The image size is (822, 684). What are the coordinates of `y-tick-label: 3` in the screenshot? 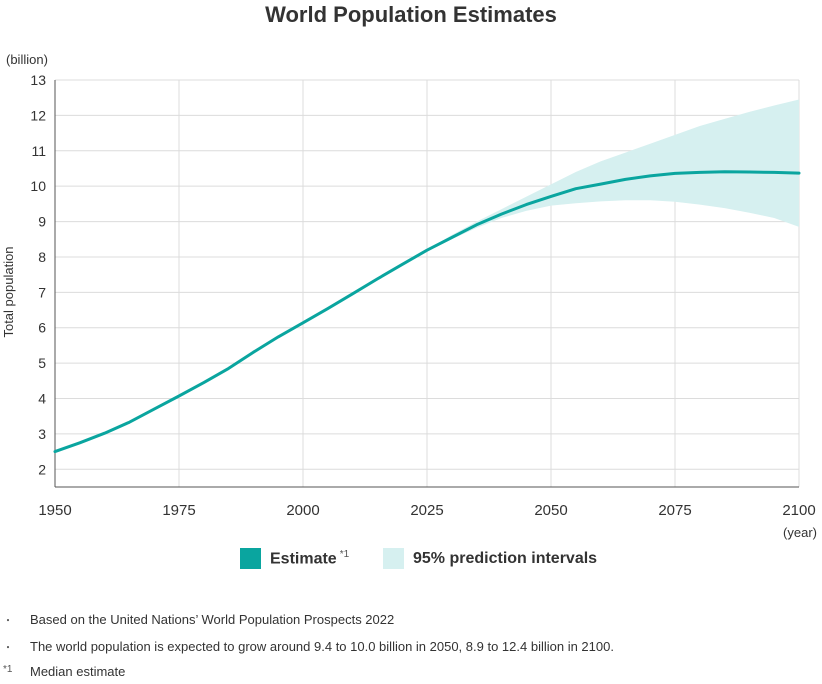 It's located at (42, 434).